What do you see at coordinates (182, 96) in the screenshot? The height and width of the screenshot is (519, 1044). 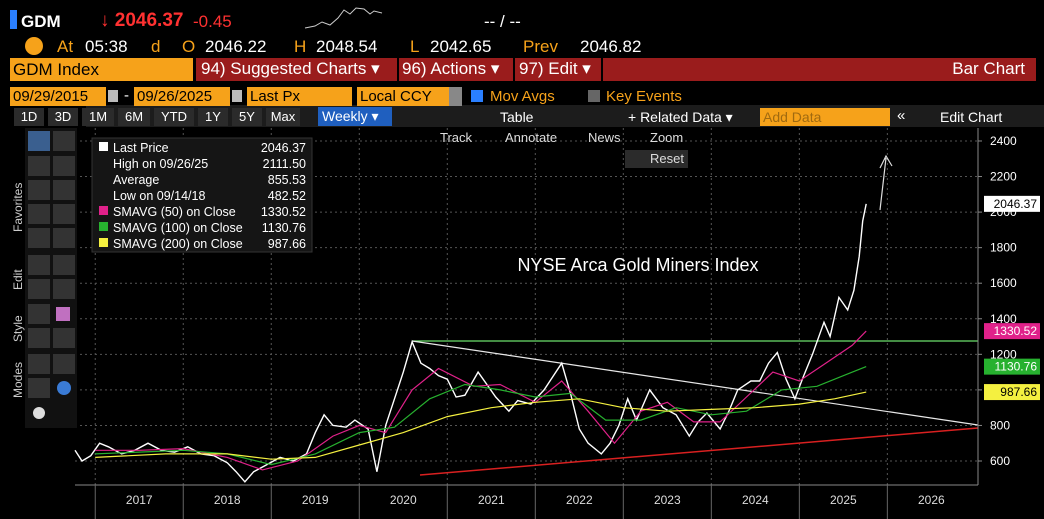 I see `end-date: 09/26/2025` at bounding box center [182, 96].